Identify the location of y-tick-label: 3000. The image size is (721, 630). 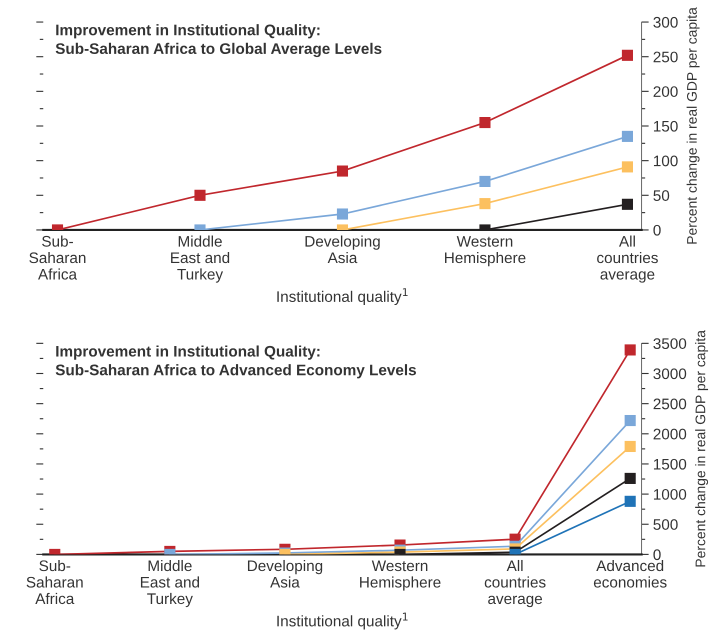
(669, 374).